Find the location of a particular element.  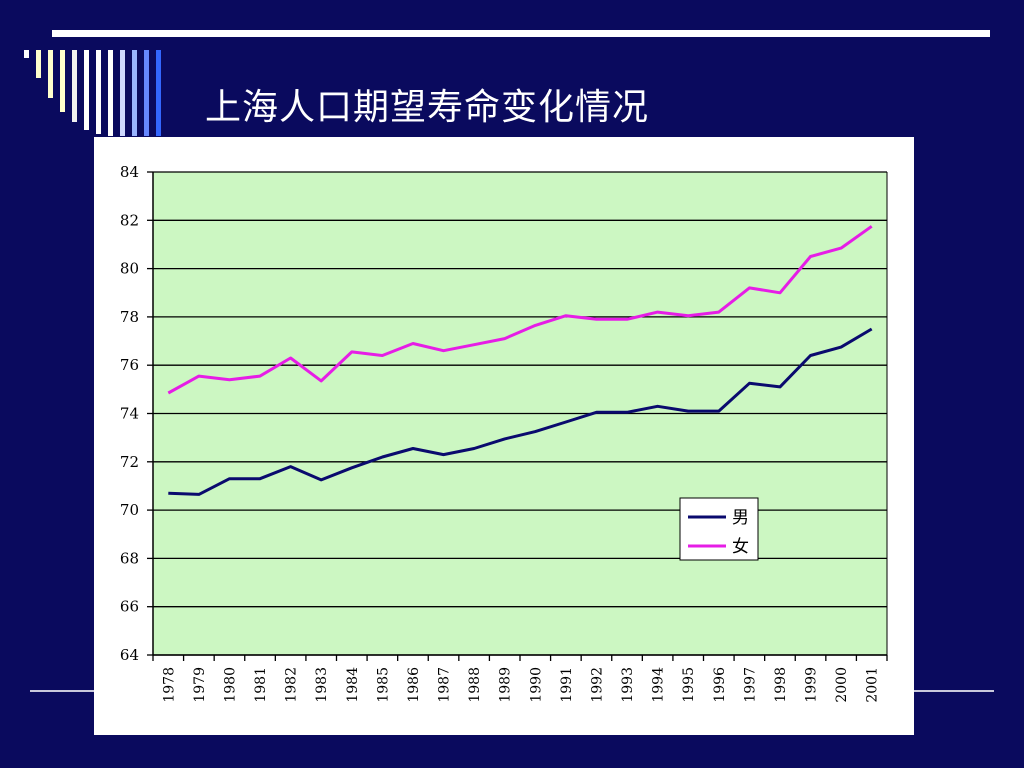

y-tick-label: 70 is located at coordinates (129, 510).